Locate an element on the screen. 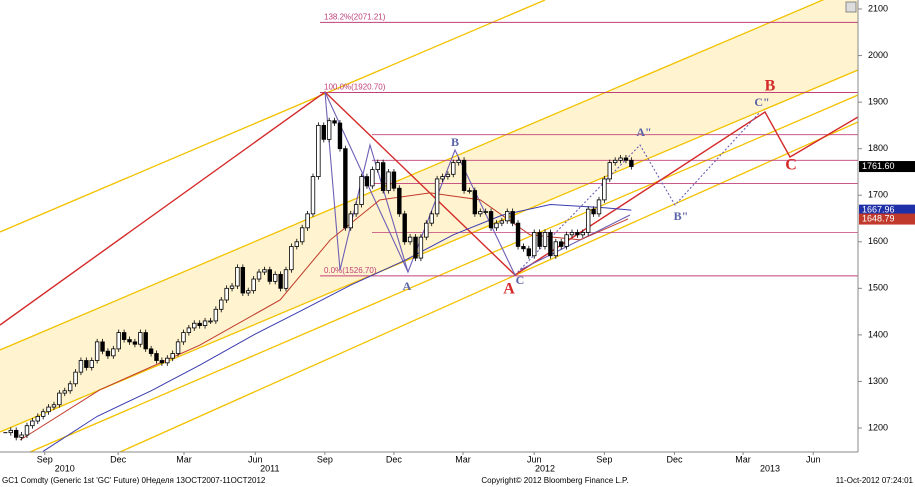  menu-icon is located at coordinates (851, 7).